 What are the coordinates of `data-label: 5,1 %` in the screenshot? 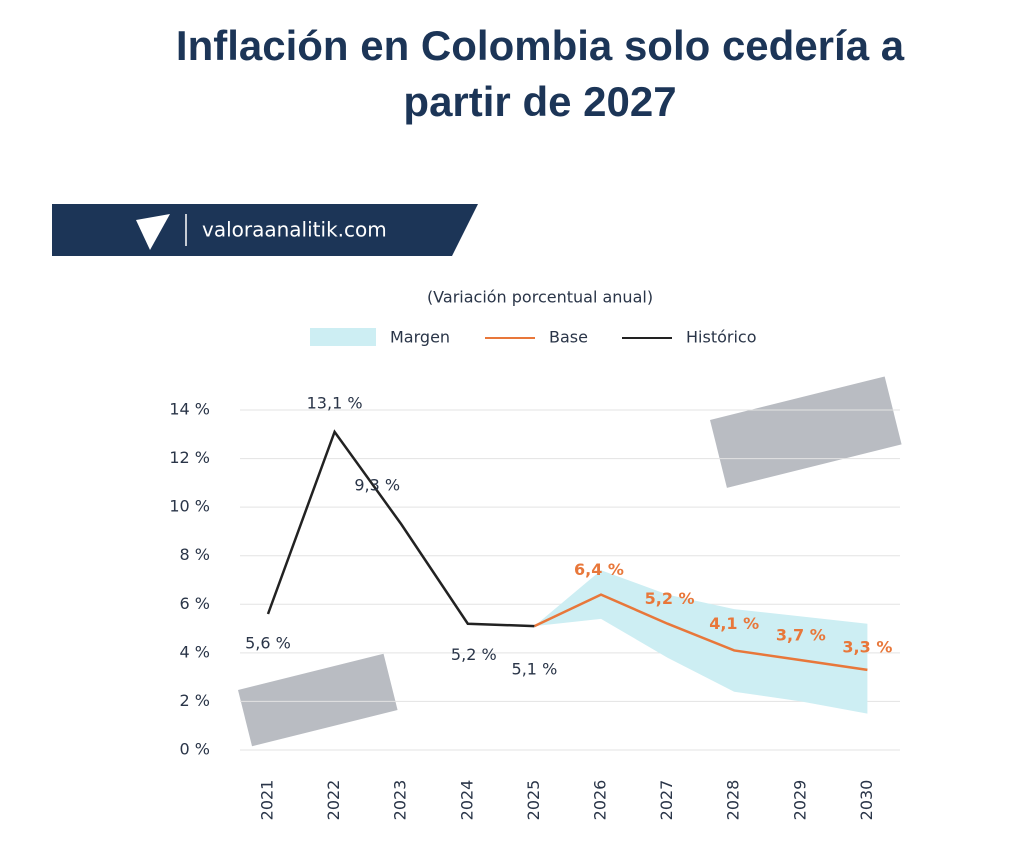 It's located at (535, 669).